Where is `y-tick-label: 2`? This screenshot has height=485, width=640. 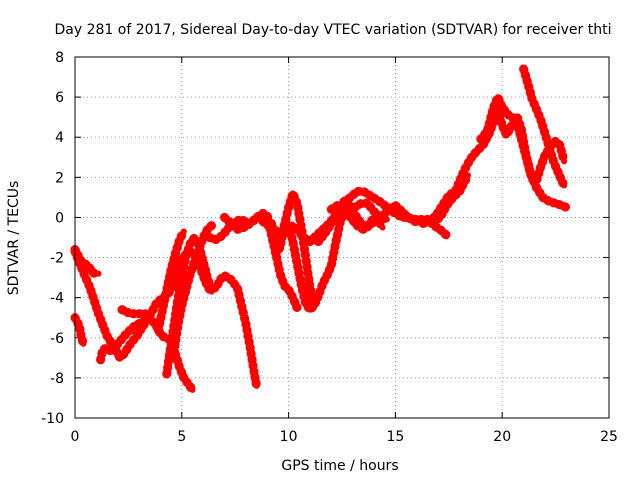
y-tick-label: 2 is located at coordinates (59, 178).